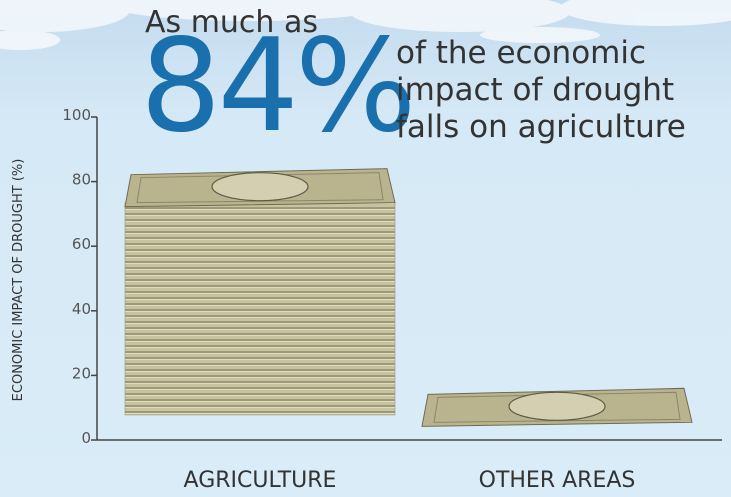  I want to click on y-tick-label: 20, so click(81, 373).